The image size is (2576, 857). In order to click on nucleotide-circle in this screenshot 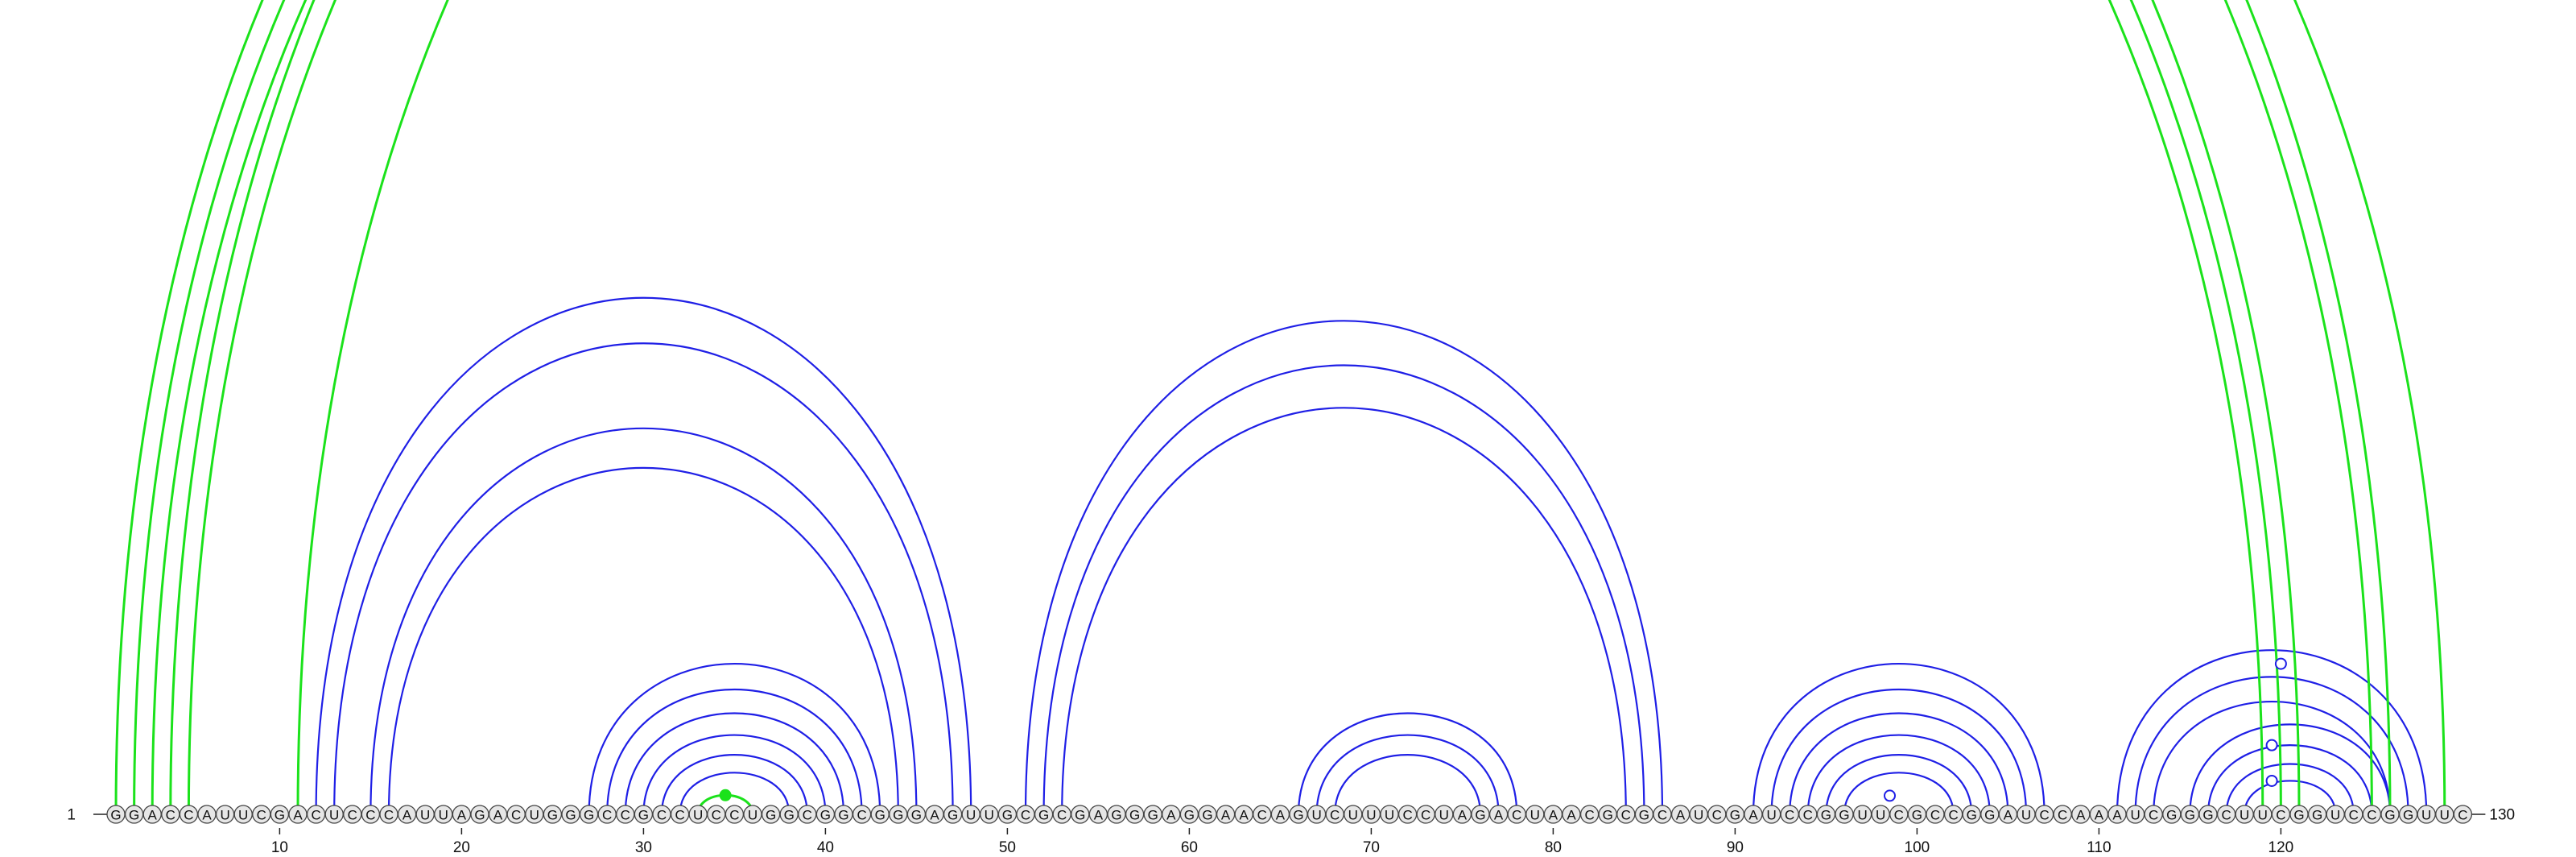, I will do `click(2463, 814)`.